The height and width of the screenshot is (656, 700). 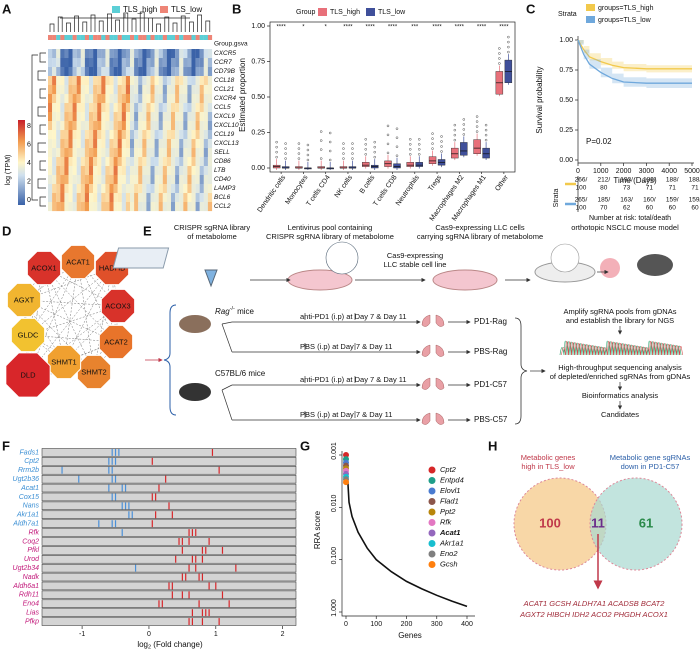 What do you see at coordinates (141, 258) in the screenshot?
I see `plate` at bounding box center [141, 258].